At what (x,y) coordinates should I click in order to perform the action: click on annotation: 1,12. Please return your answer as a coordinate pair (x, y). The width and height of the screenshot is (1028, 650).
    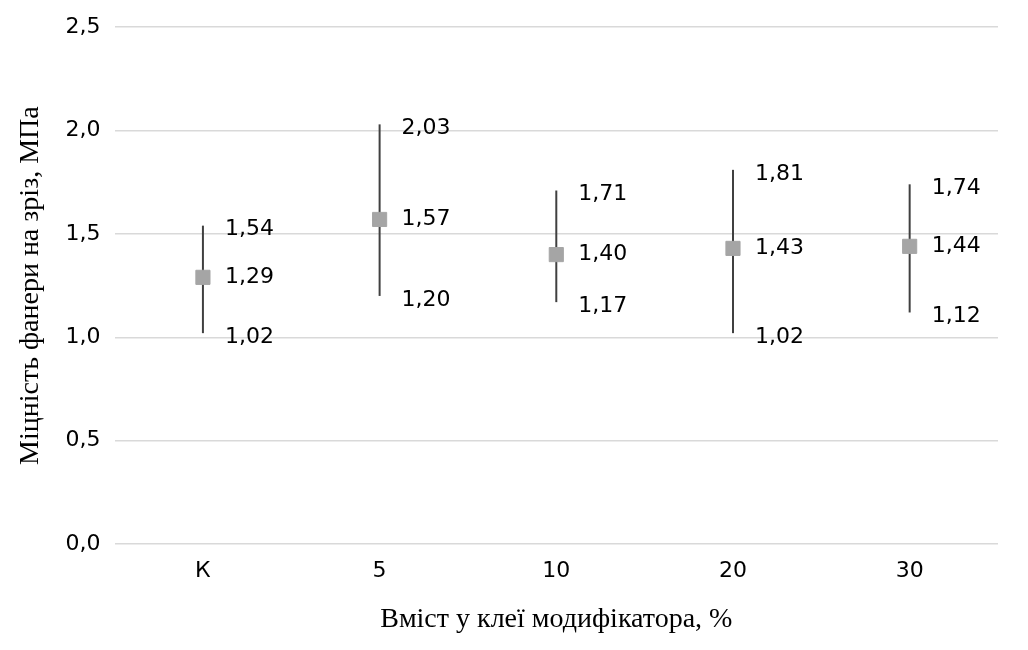
    Looking at the image, I should click on (956, 315).